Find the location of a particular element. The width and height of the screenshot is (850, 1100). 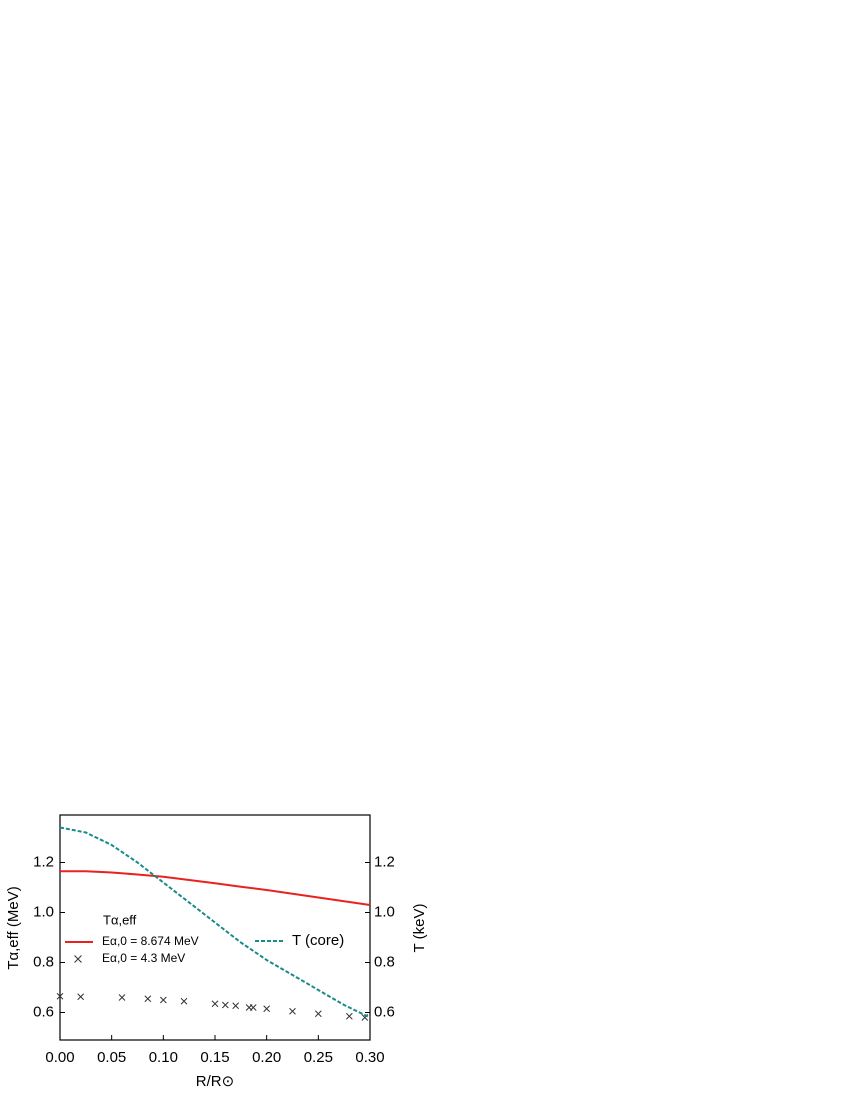

plot-frame is located at coordinates (215, 927).